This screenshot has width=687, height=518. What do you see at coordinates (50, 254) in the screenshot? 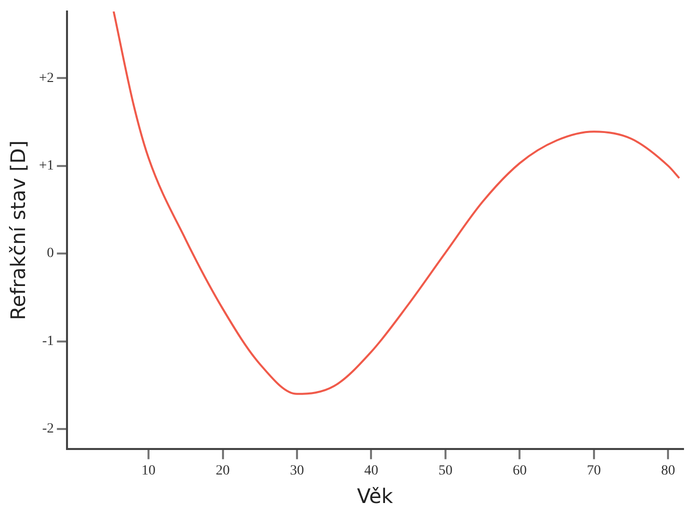
I see `y-tick-label: 0` at bounding box center [50, 254].